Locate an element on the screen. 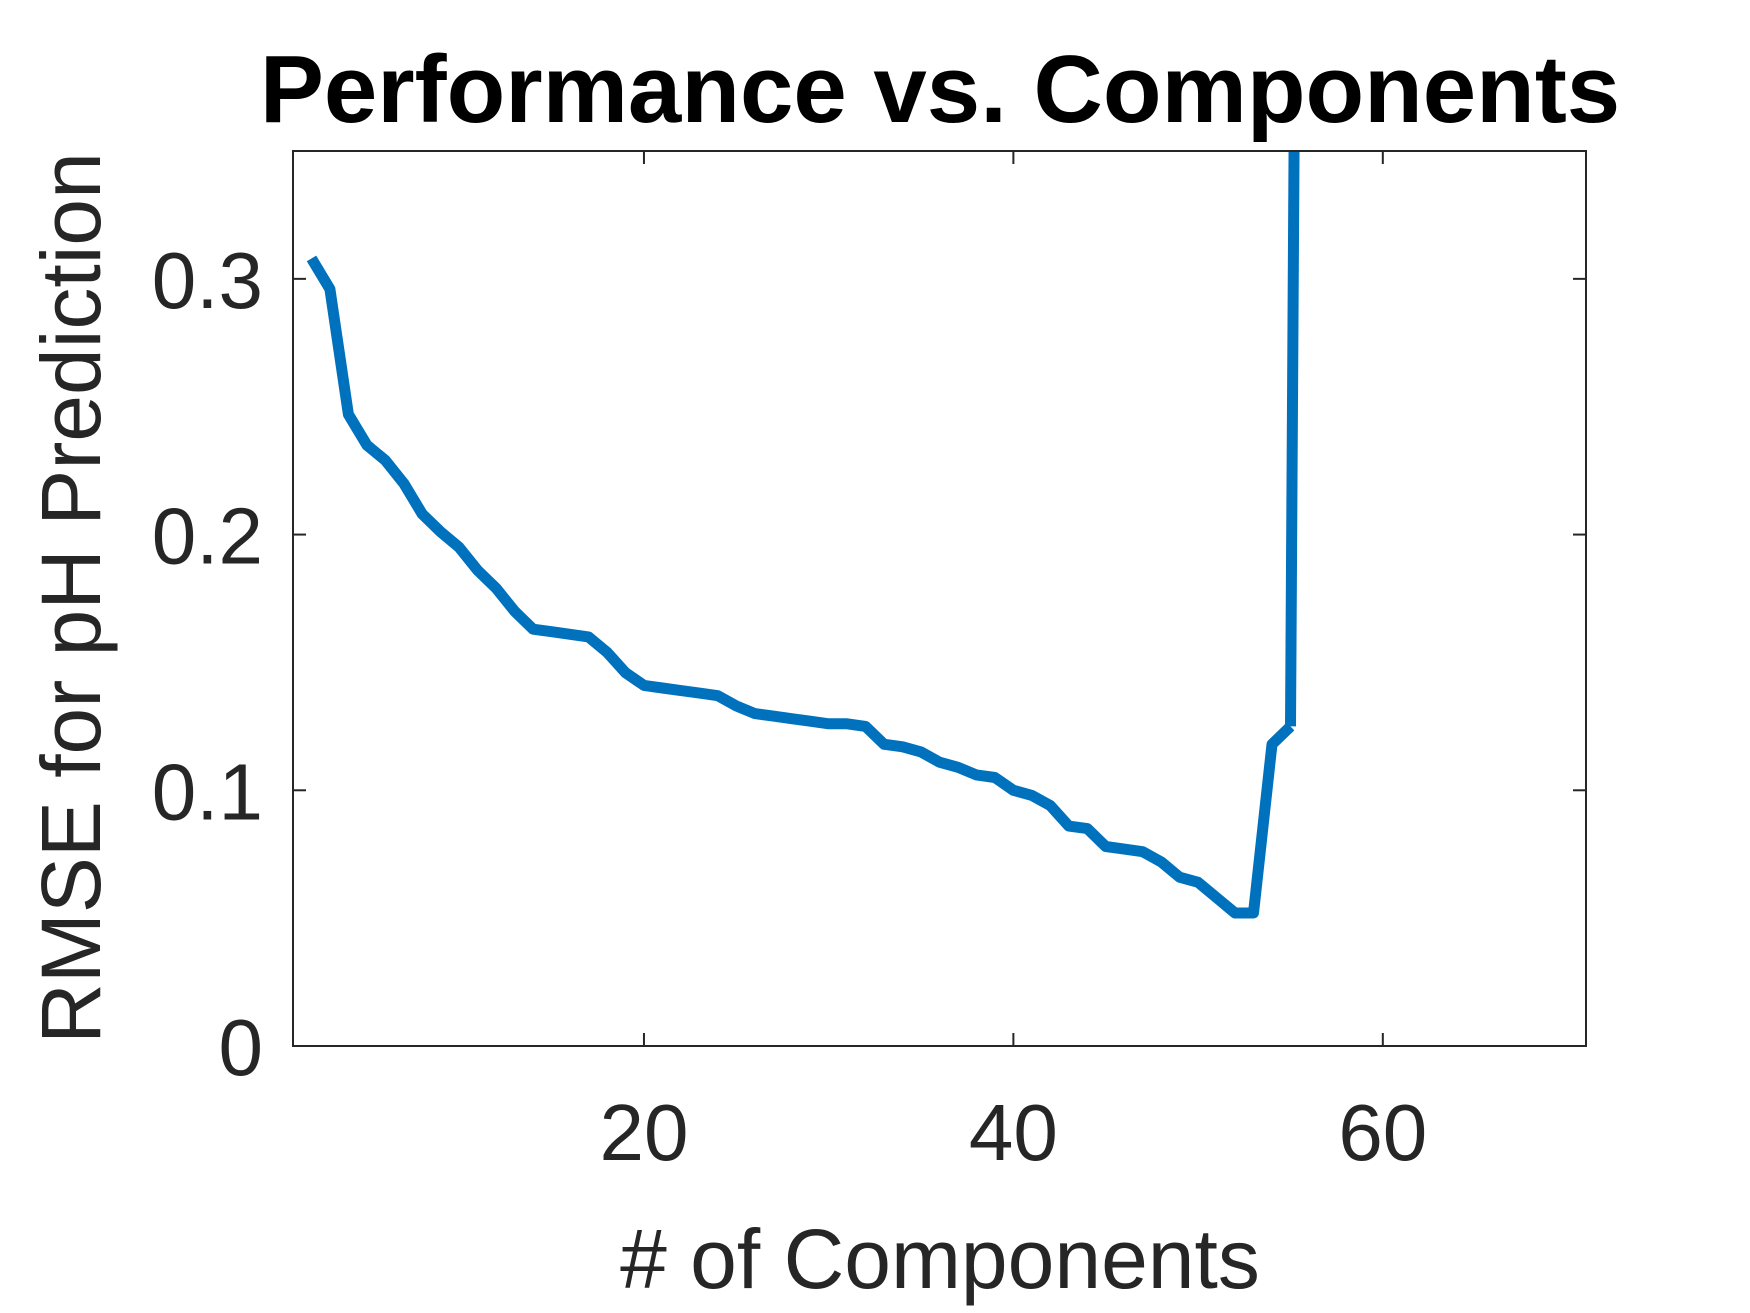  x-tick-label: 60 is located at coordinates (1382, 1132).